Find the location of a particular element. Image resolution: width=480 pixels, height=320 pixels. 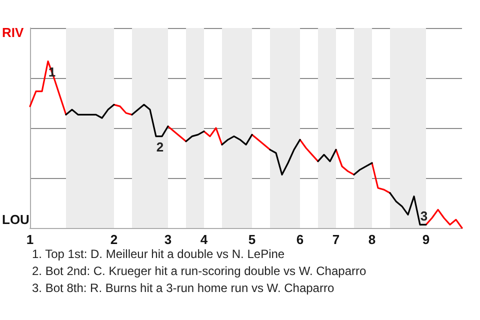

annotation: 2 is located at coordinates (160, 146).